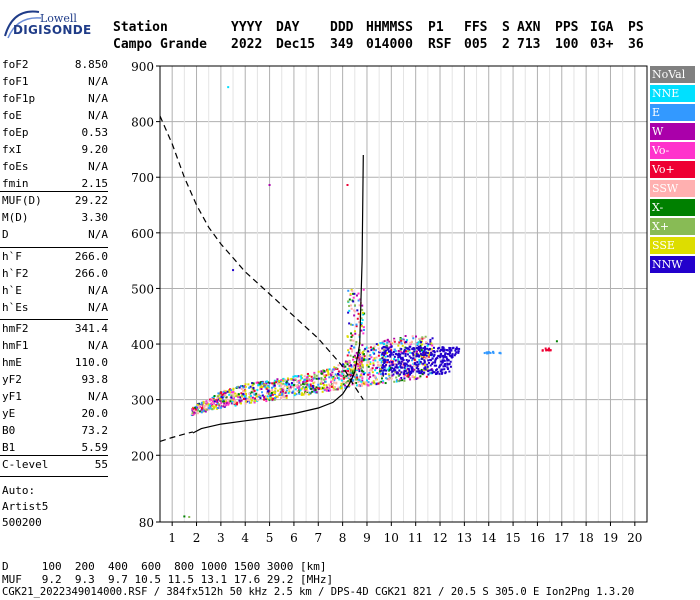  I want to click on parameter-value: N/A, so click(98, 307).